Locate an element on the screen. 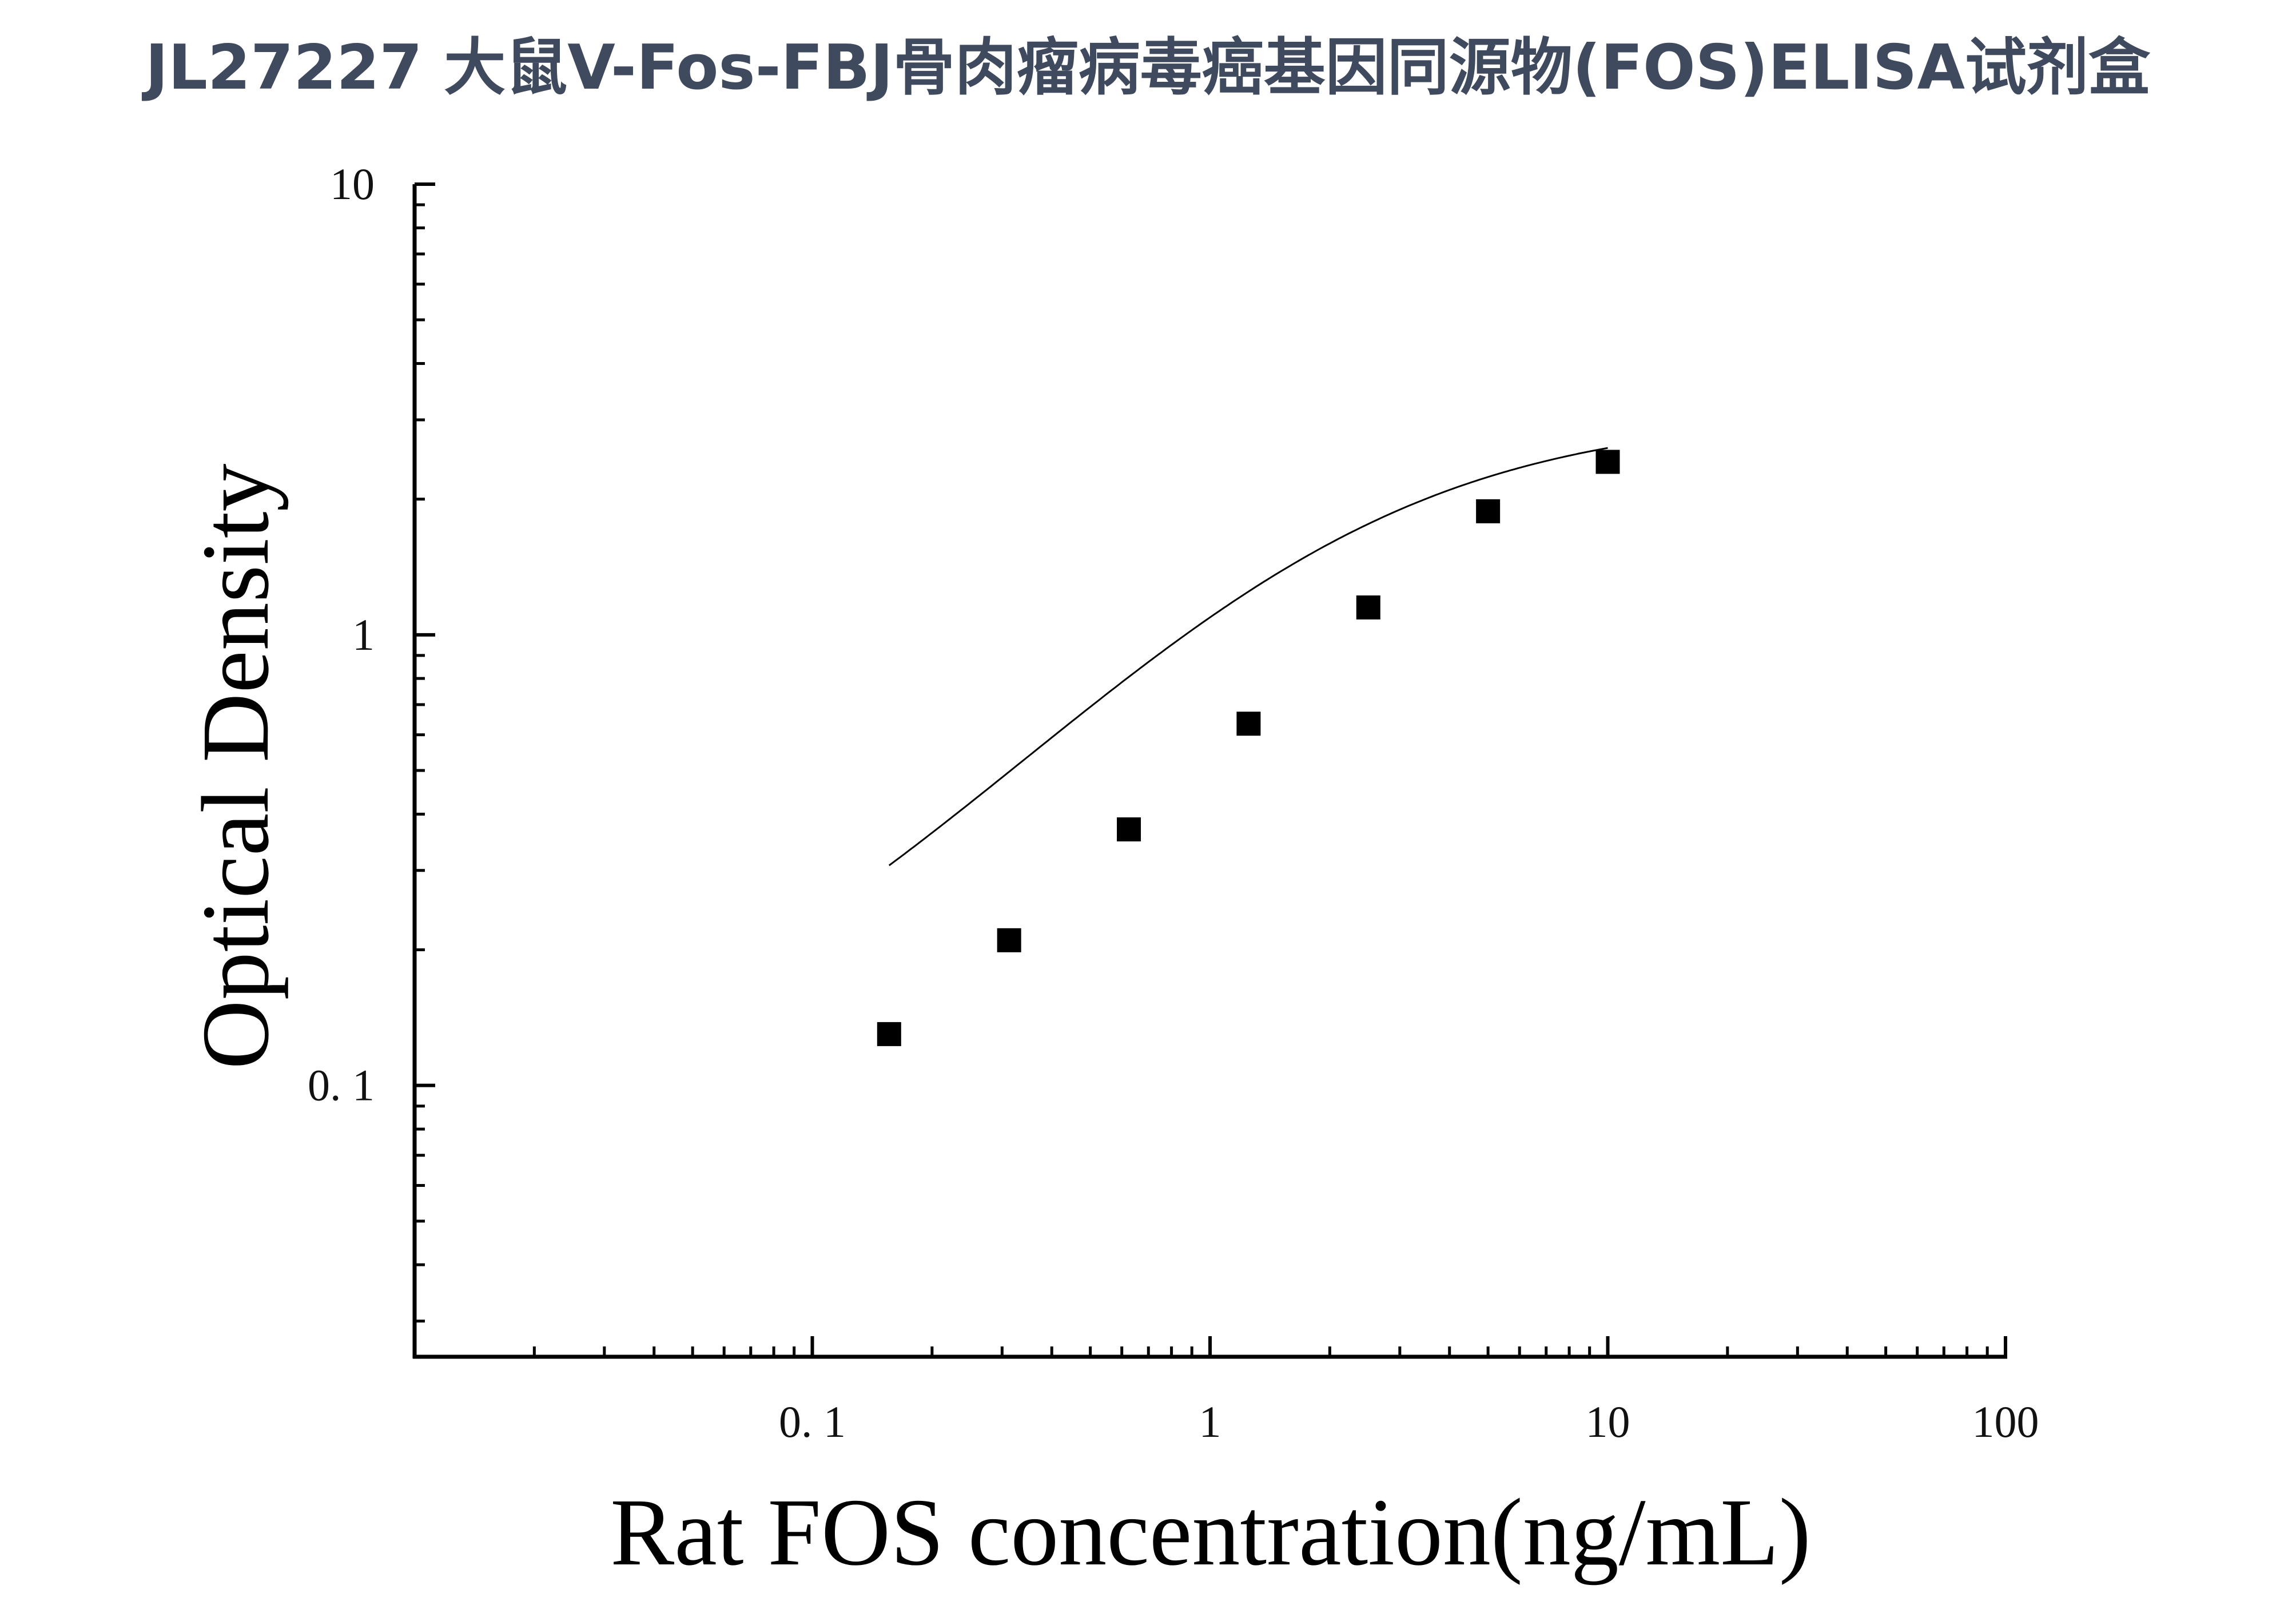 This screenshot has height=1605, width=2296. x-axis-label: Rat FOS concentration(ng/mL) is located at coordinates (1210, 1532).